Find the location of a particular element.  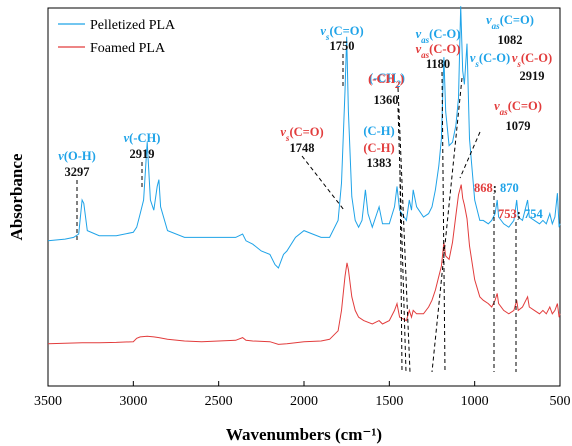

peak-label-753-754: 753; 754 is located at coordinates (521, 214).